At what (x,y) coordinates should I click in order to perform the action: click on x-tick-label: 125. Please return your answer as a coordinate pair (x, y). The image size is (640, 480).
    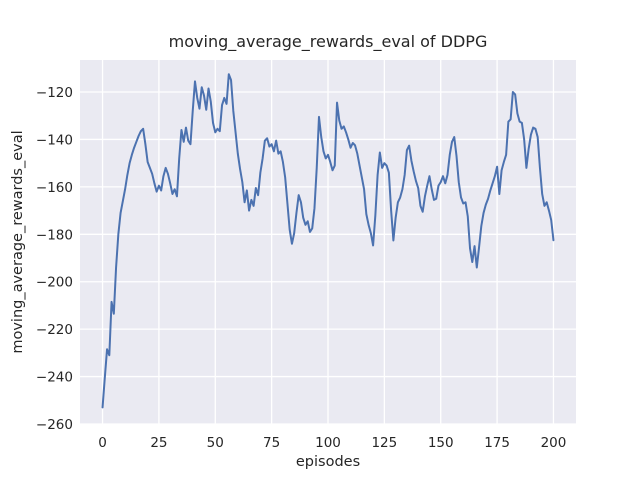
    Looking at the image, I should click on (384, 443).